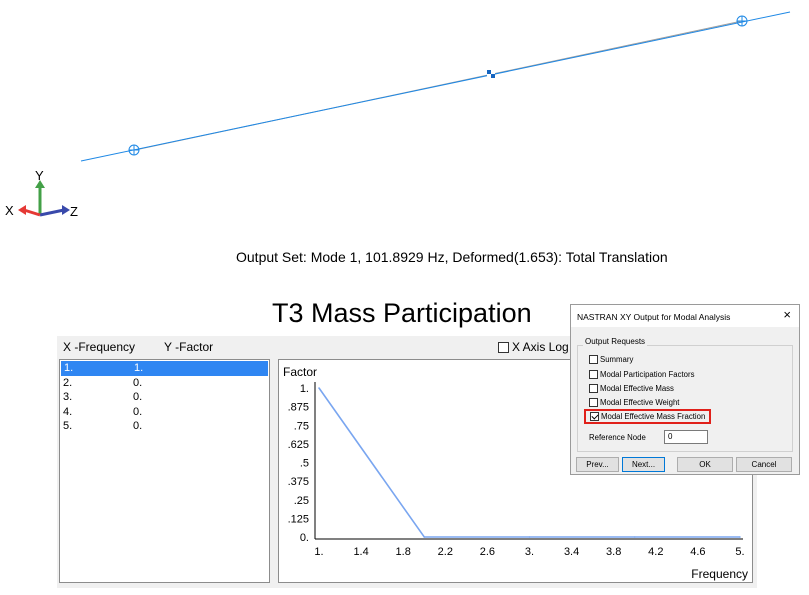 The width and height of the screenshot is (809, 595). What do you see at coordinates (615, 341) in the screenshot?
I see `output-requests-label: Output Requests` at bounding box center [615, 341].